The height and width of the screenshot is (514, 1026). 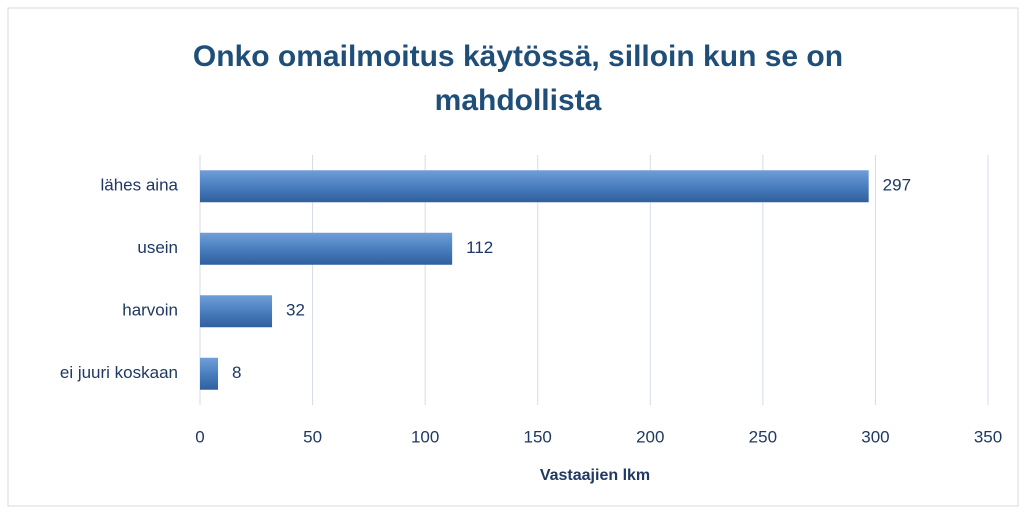 I want to click on y-tick-label: harvoin, so click(x=150, y=310).